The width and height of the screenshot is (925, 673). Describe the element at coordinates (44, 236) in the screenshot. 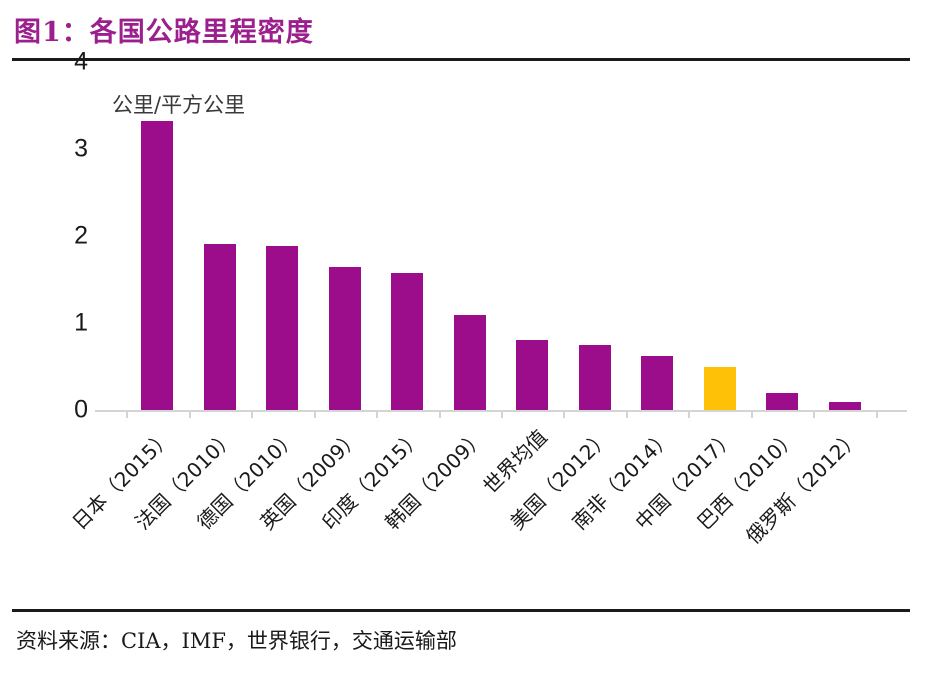

I see `y-axis-tick-labels: 0 1 2 3 4` at that location.